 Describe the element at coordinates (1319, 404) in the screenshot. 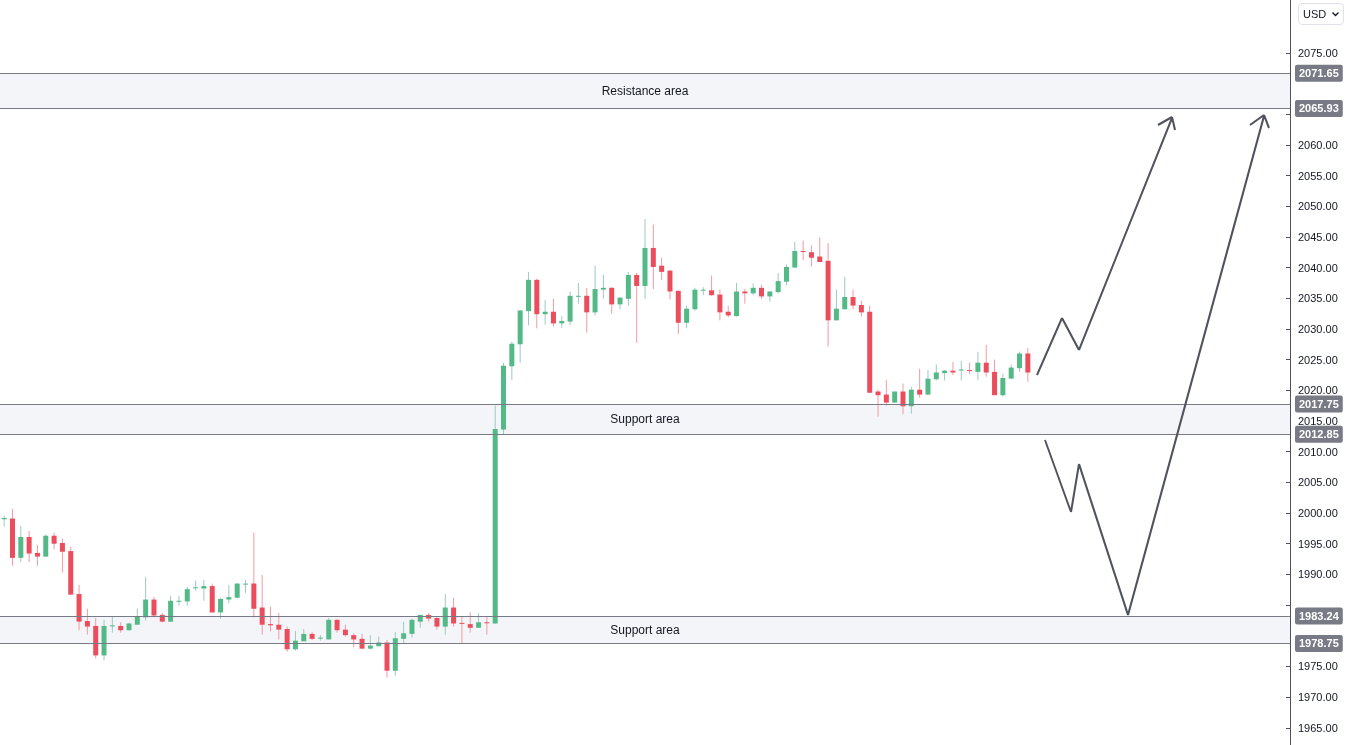

I see `ref-line-label: 2017.75` at that location.